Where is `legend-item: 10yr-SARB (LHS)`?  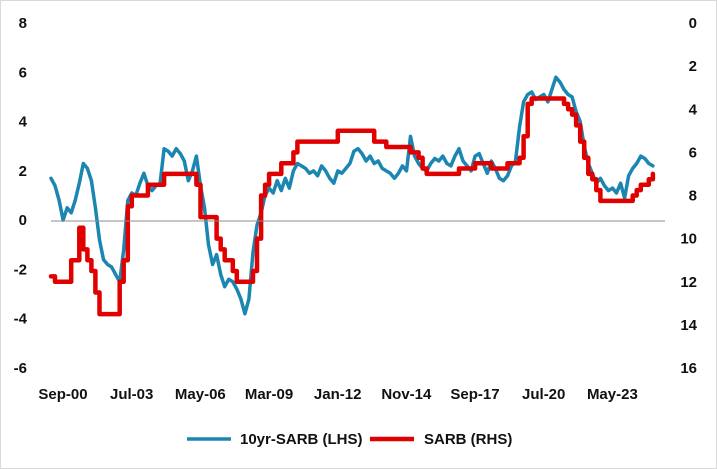 legend-item: 10yr-SARB (LHS) is located at coordinates (275, 439).